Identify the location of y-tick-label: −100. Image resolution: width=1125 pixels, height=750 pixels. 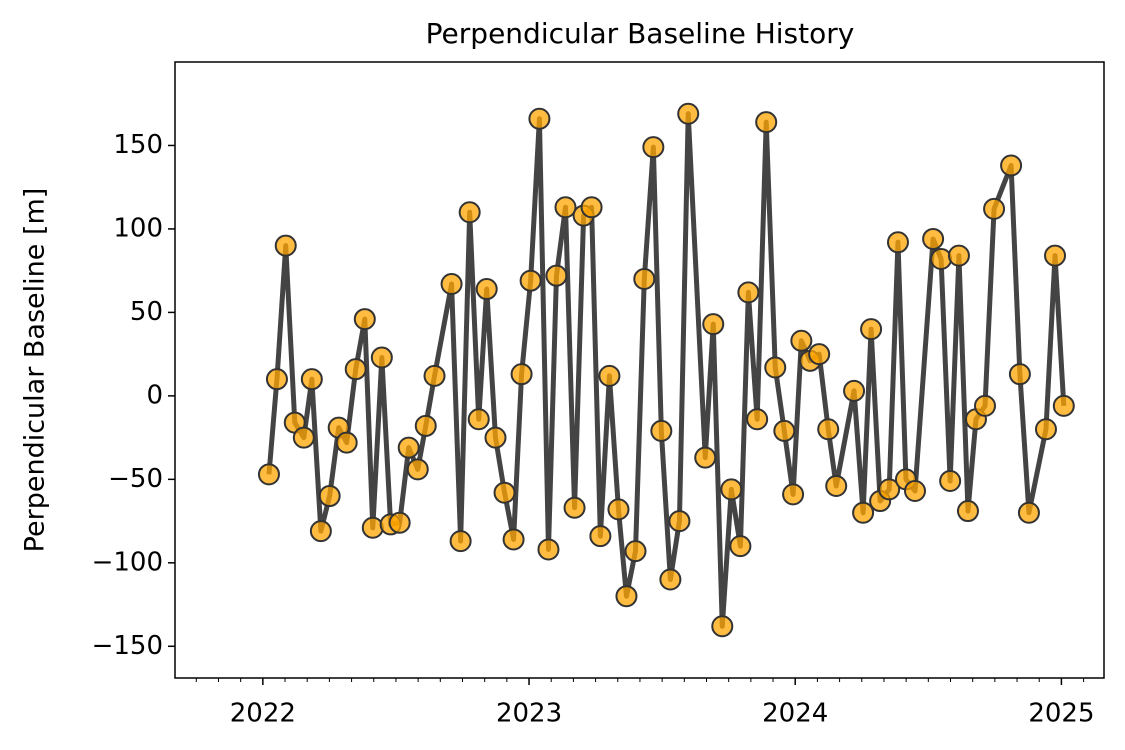
(127, 562).